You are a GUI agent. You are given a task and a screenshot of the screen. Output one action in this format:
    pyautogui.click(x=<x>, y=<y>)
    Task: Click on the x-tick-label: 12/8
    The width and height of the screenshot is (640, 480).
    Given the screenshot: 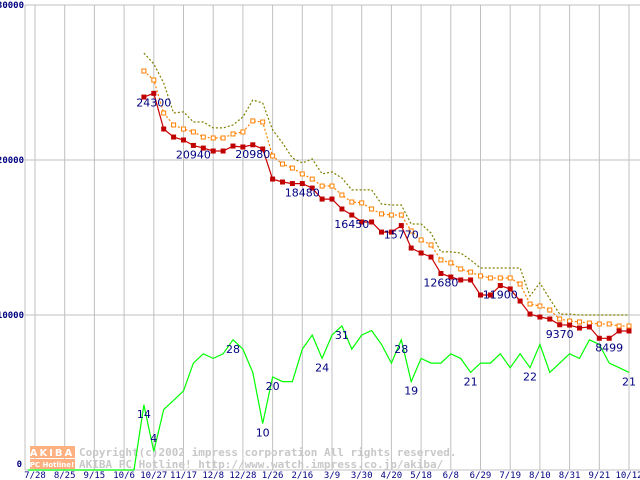 What is the action you would take?
    pyautogui.click(x=213, y=475)
    